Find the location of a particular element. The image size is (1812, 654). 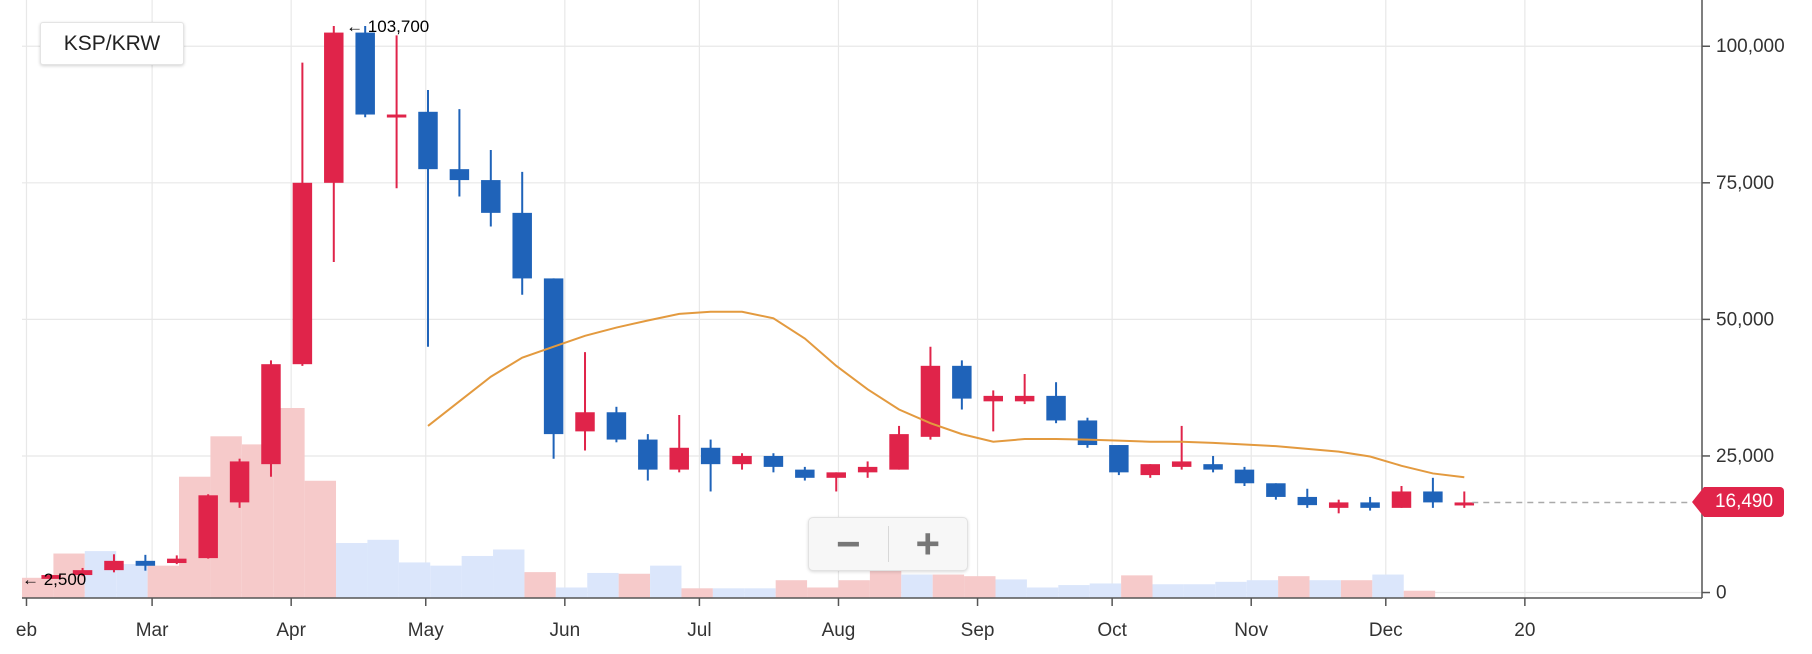

min-price-annotation: ← 2,500 is located at coordinates (54, 579).